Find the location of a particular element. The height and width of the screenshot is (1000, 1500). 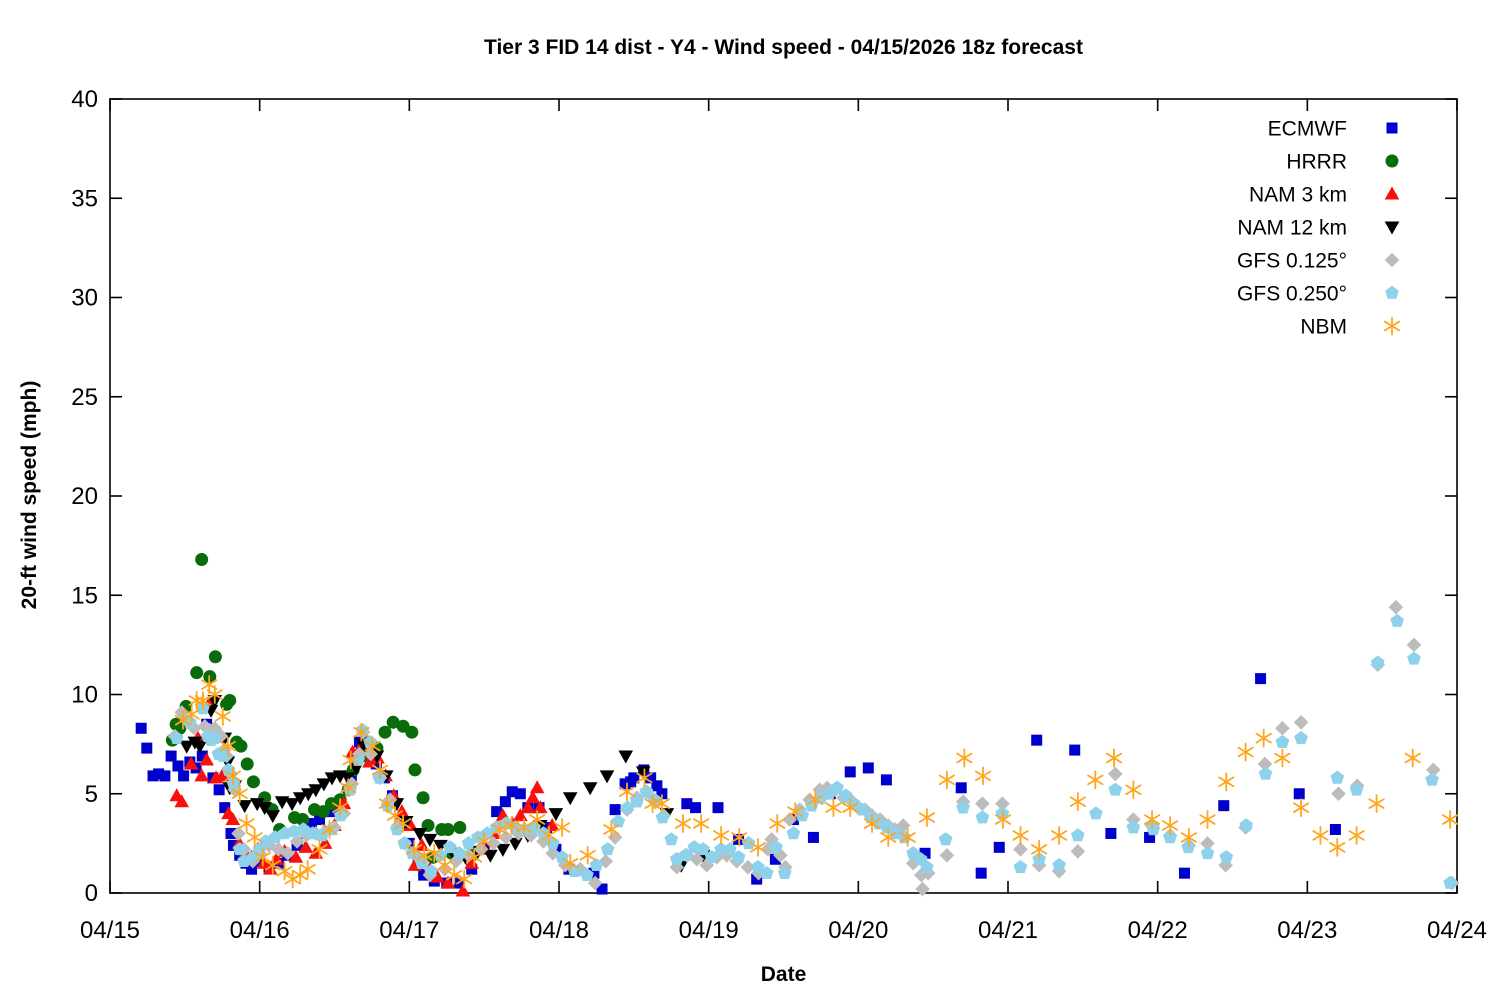

x-tick-label: 04/15 is located at coordinates (110, 930).